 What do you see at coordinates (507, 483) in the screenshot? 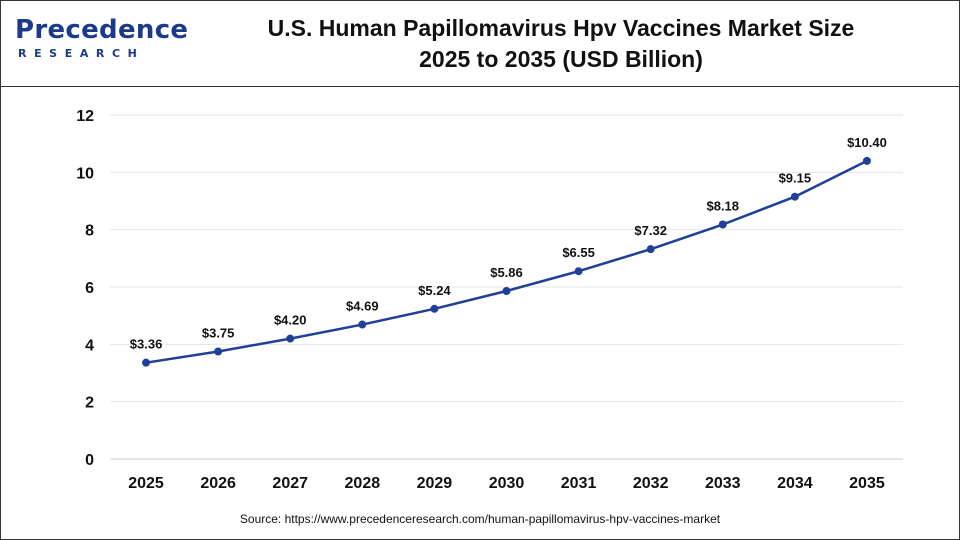
I see `x-tick-label: 2030` at bounding box center [507, 483].